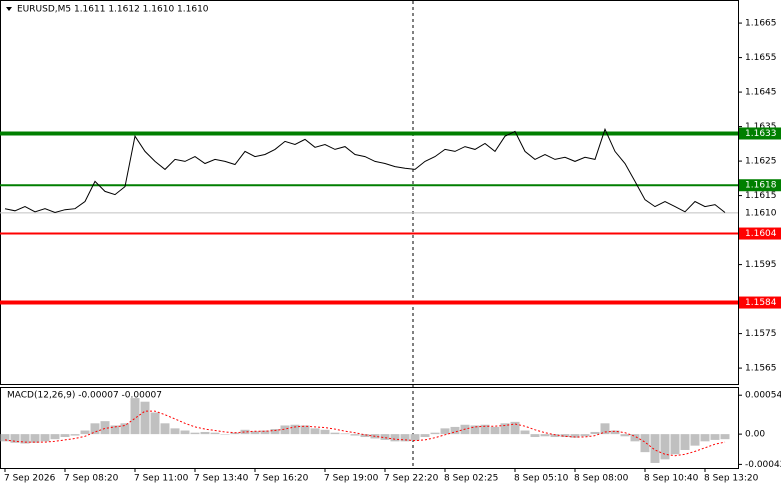 The height and width of the screenshot is (489, 781). What do you see at coordinates (601, 479) in the screenshot?
I see `x-tick-label: 8 Sep 08:00` at bounding box center [601, 479].